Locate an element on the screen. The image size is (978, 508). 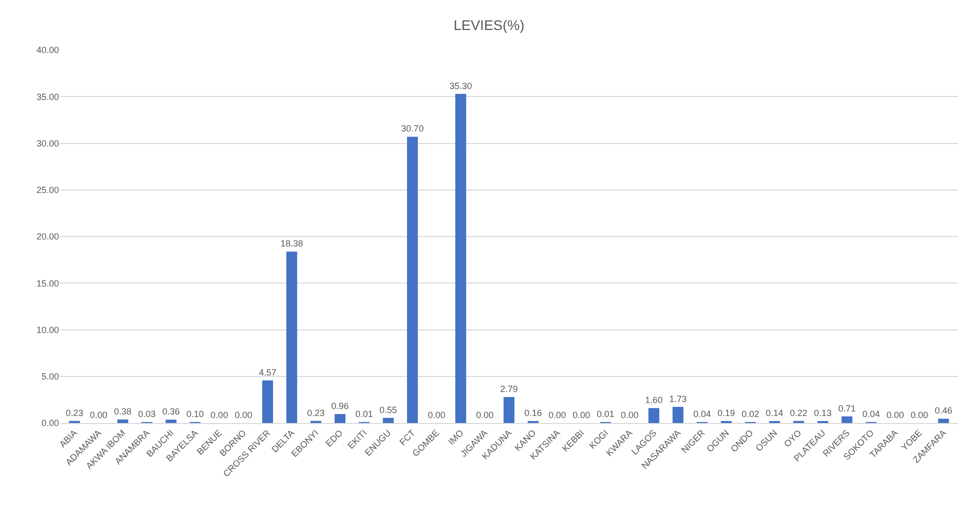
data-label: 0.55 is located at coordinates (389, 409).